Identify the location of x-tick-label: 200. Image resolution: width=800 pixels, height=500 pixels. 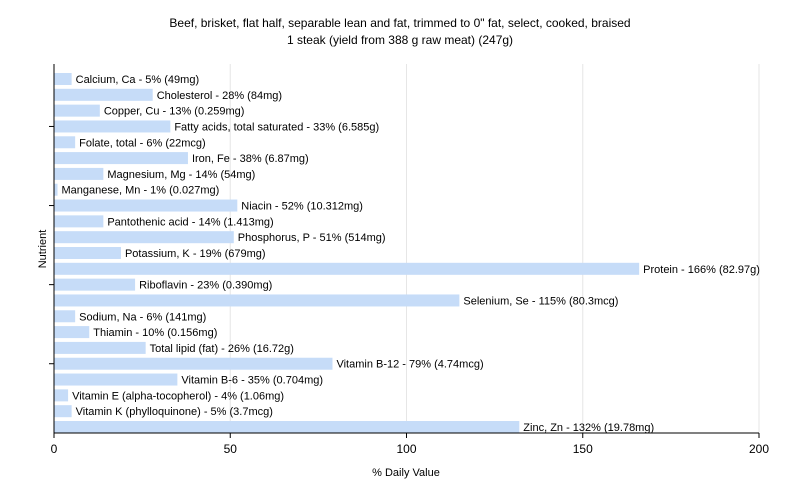
(759, 449).